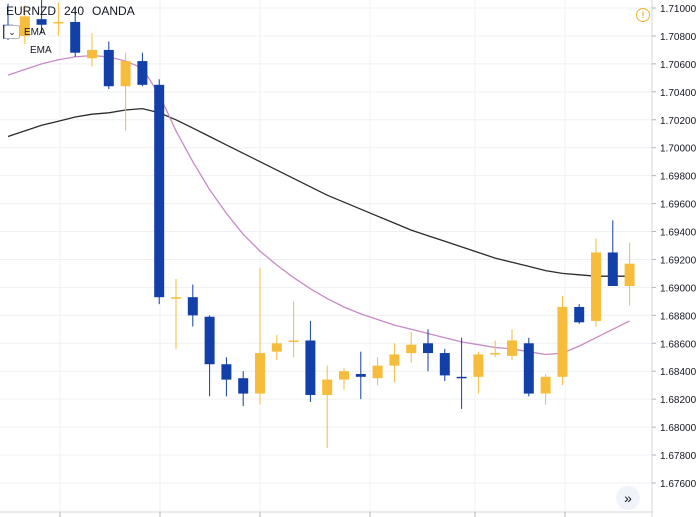 The height and width of the screenshot is (517, 700). Describe the element at coordinates (678, 400) in the screenshot. I see `price-tick-label: 1.68200` at that location.